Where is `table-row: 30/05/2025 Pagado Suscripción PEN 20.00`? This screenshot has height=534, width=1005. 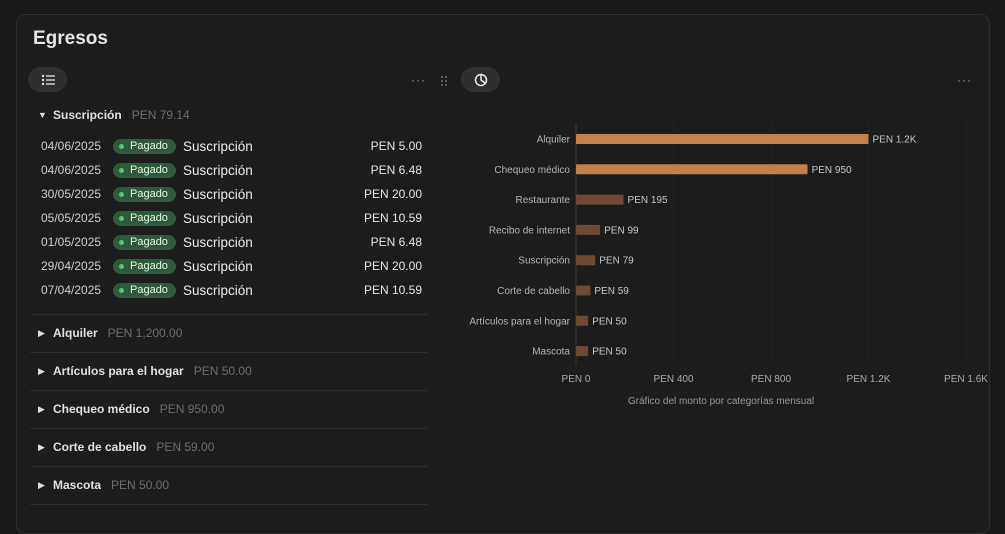
table-row: 30/05/2025 Pagado Suscripción PEN 20.00 is located at coordinates (231, 194).